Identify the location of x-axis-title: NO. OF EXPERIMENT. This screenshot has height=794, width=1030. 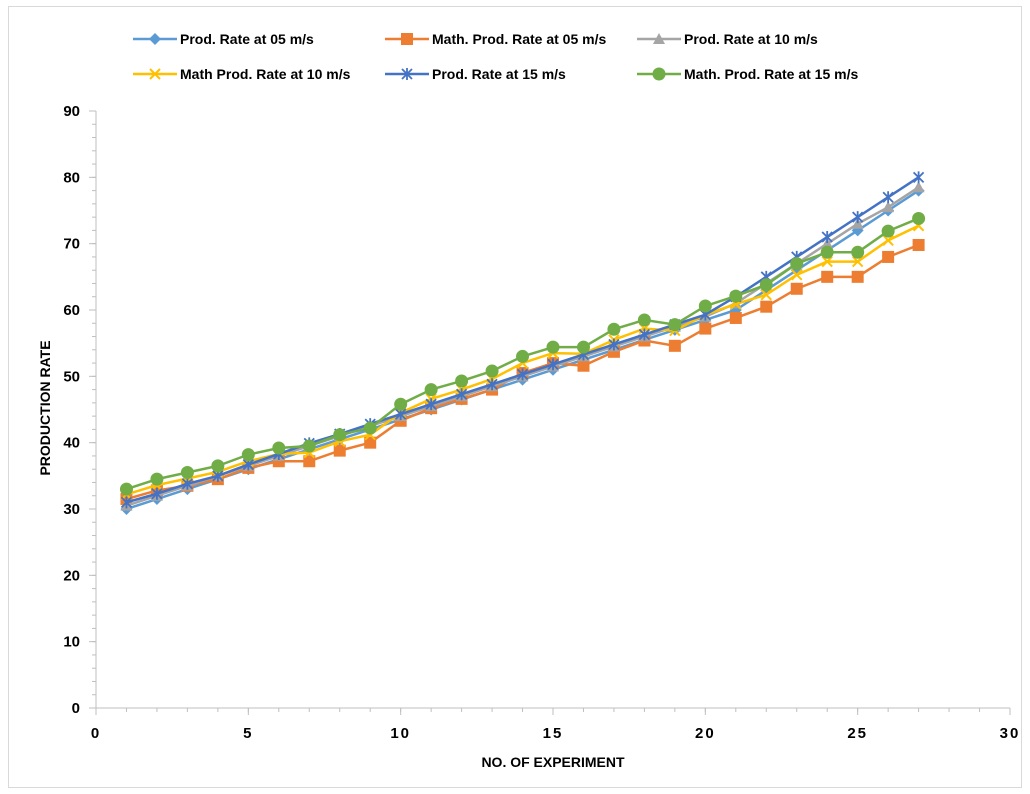
(553, 762).